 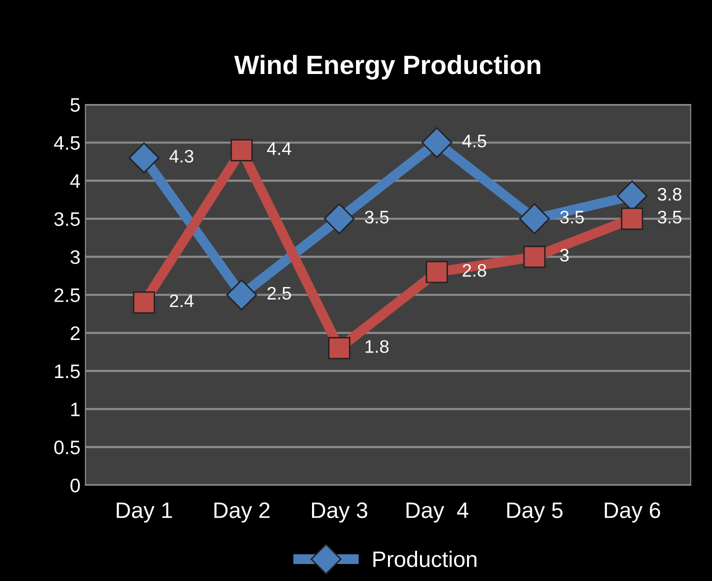 I want to click on data-label: 4.5, so click(x=474, y=141).